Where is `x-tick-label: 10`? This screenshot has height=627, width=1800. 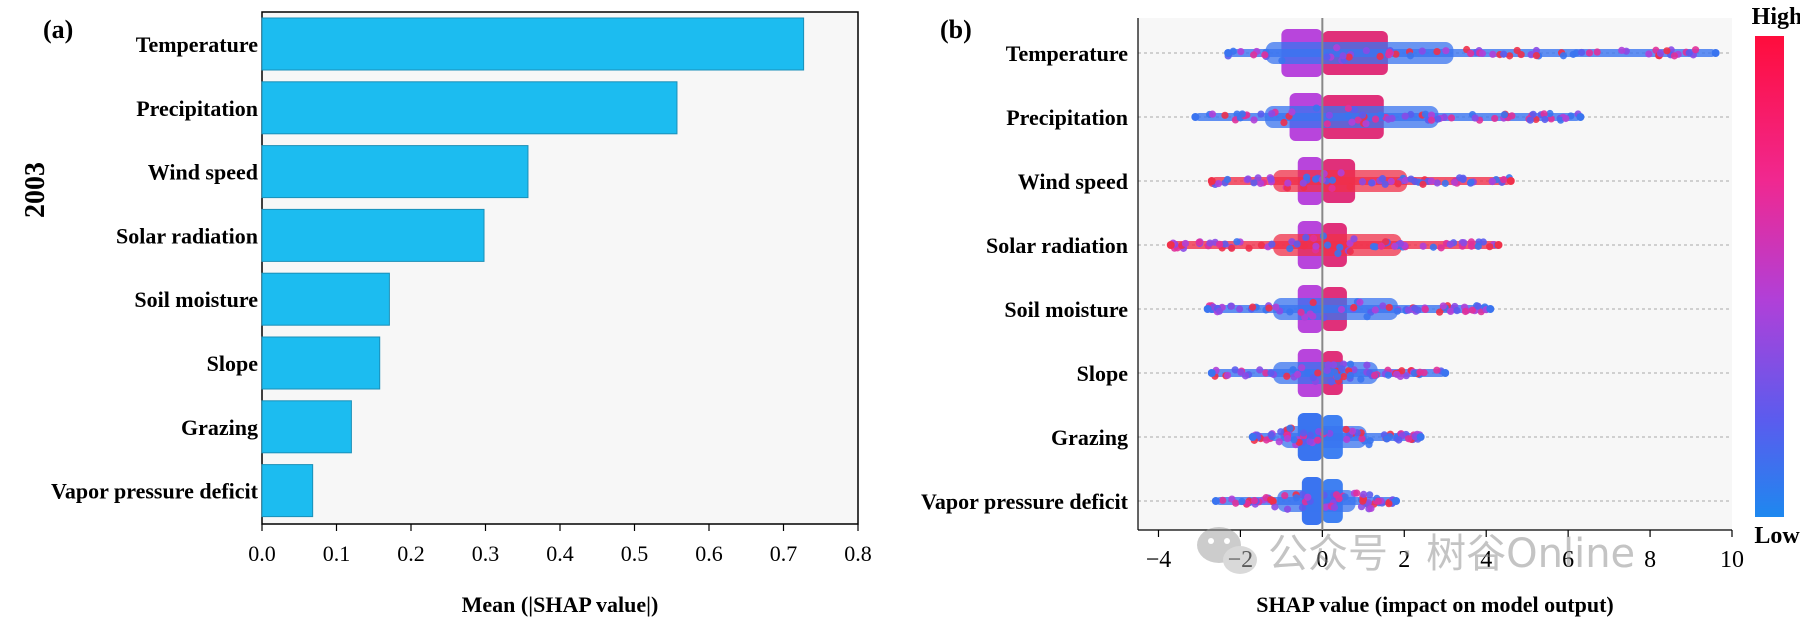 x-tick-label: 10 is located at coordinates (1732, 560).